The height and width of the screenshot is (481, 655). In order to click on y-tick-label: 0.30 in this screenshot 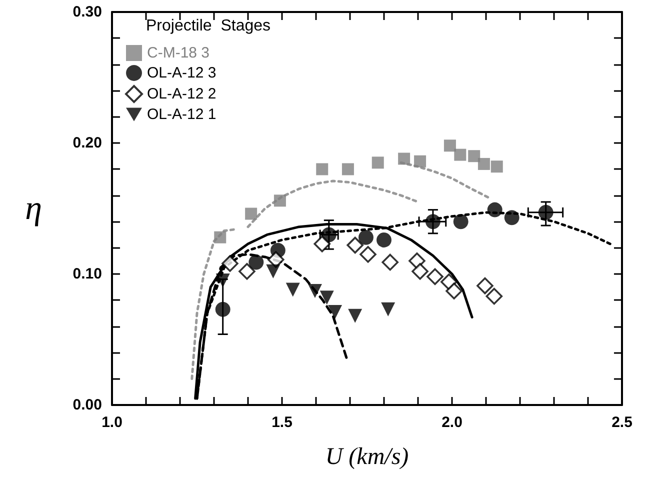, I will do `click(87, 12)`.